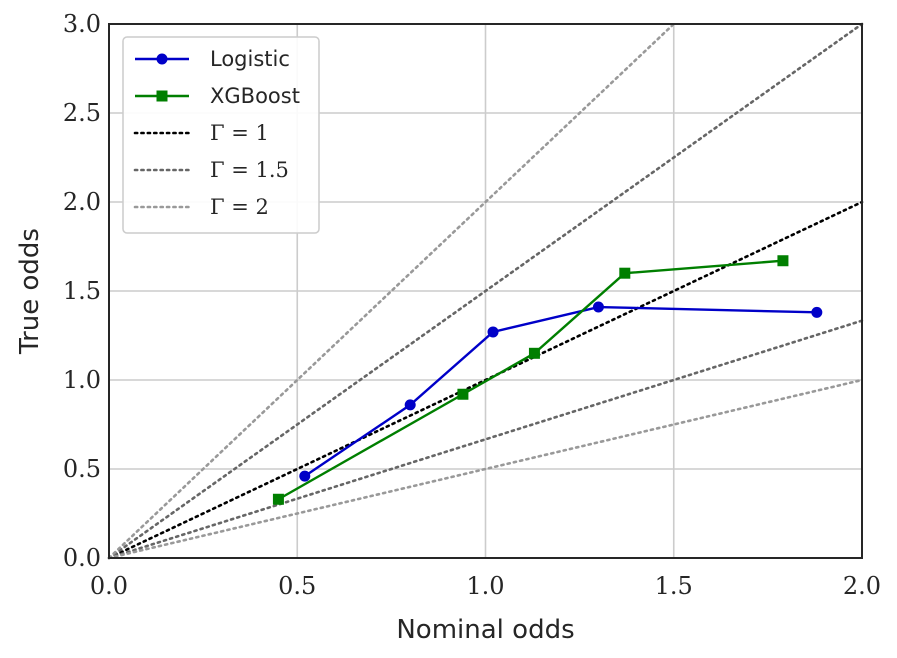 This screenshot has height=658, width=897. I want to click on legend: Logistic XGBoost Γ = 1 Γ = 1.5 Γ = 2, so click(221, 135).